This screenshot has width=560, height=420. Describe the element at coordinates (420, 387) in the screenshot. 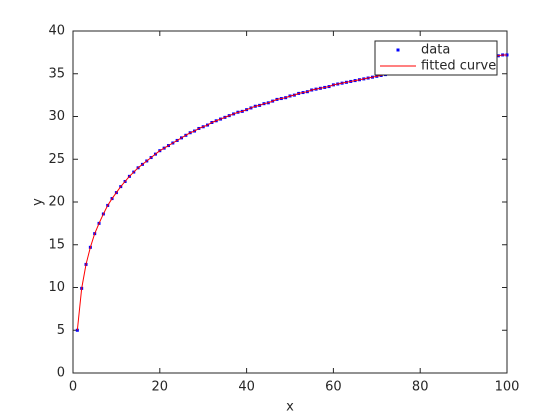

I see `x-tick-label: 80` at that location.